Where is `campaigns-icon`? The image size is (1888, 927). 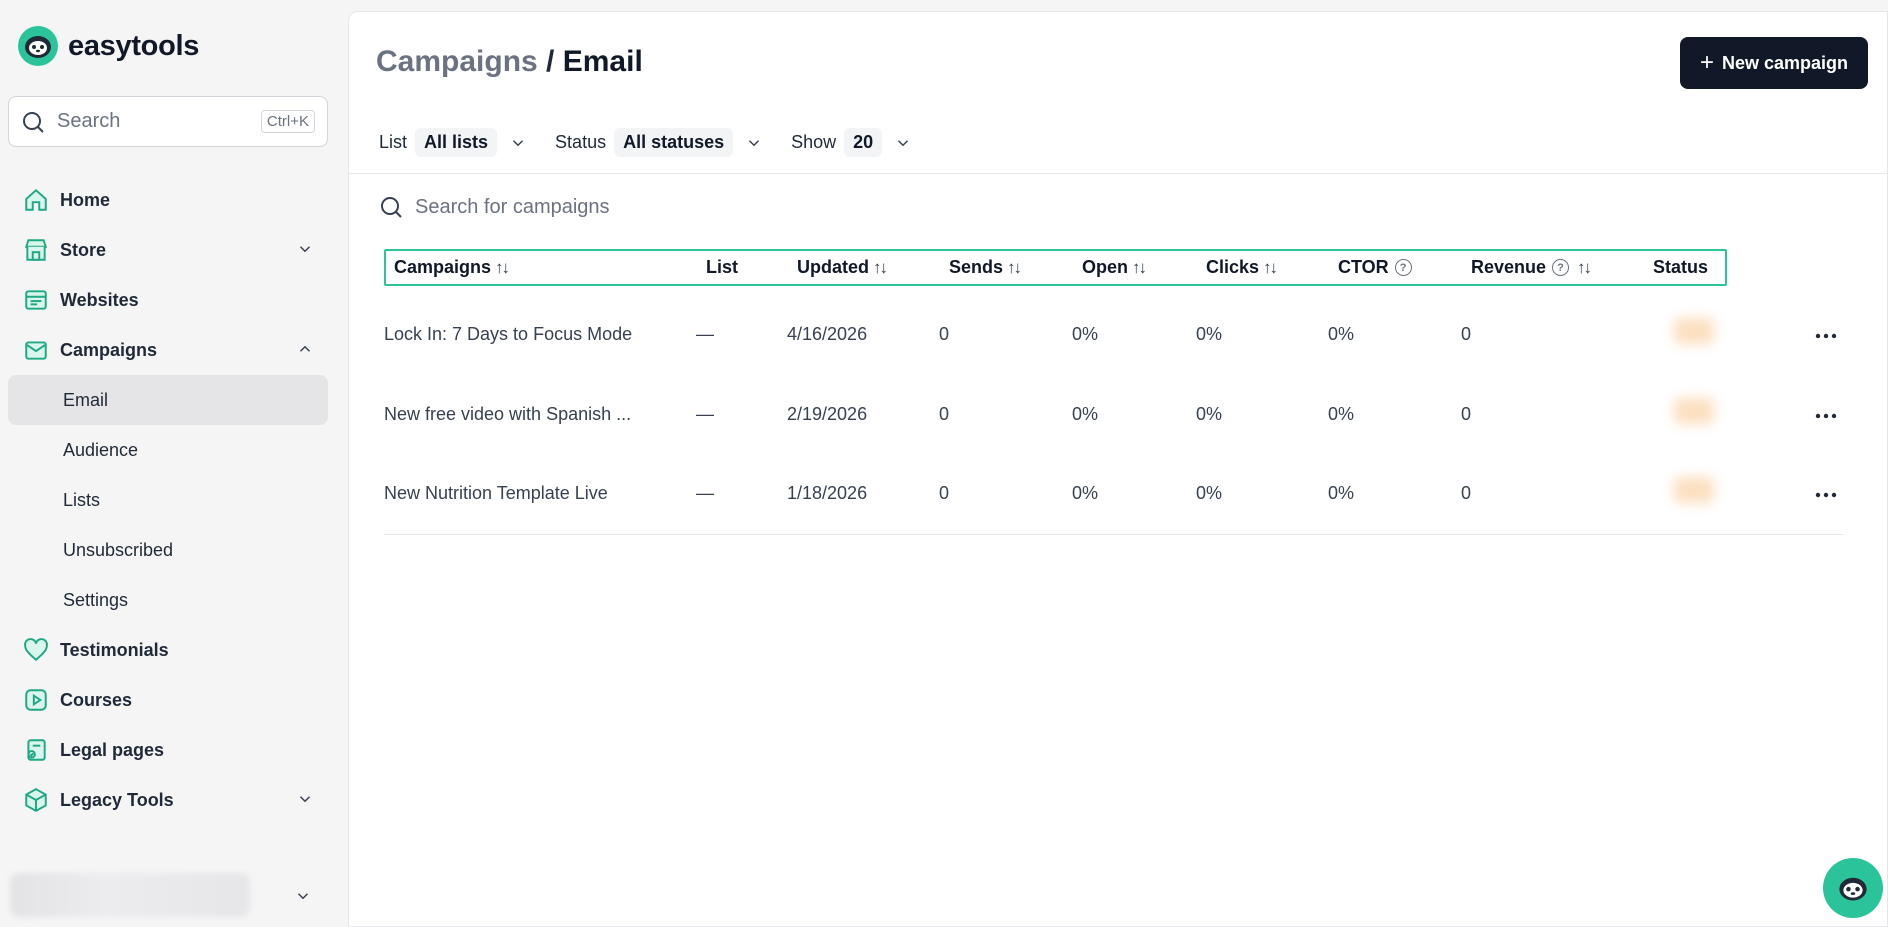
campaigns-icon is located at coordinates (36, 350).